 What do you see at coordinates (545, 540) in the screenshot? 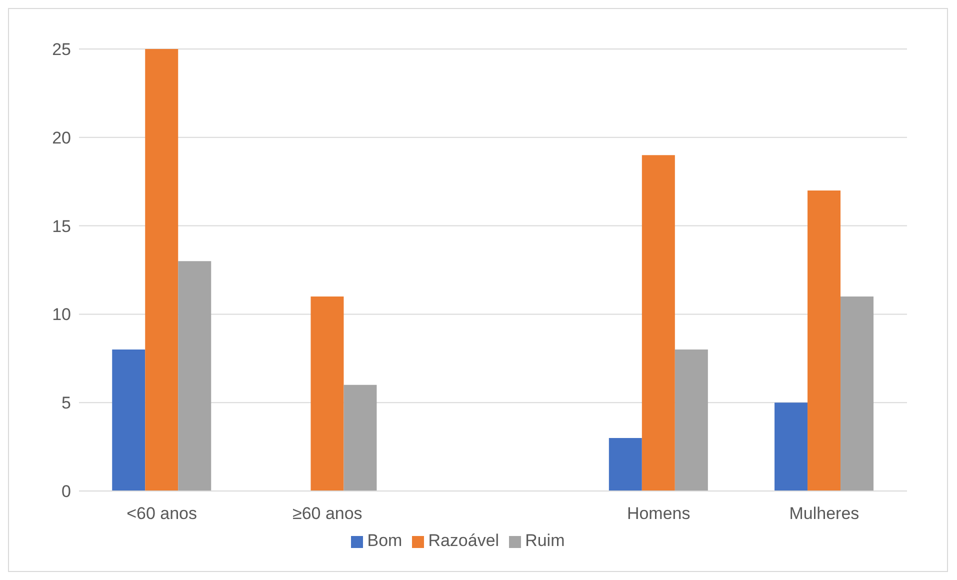
I see `legend-label: Ruim` at bounding box center [545, 540].